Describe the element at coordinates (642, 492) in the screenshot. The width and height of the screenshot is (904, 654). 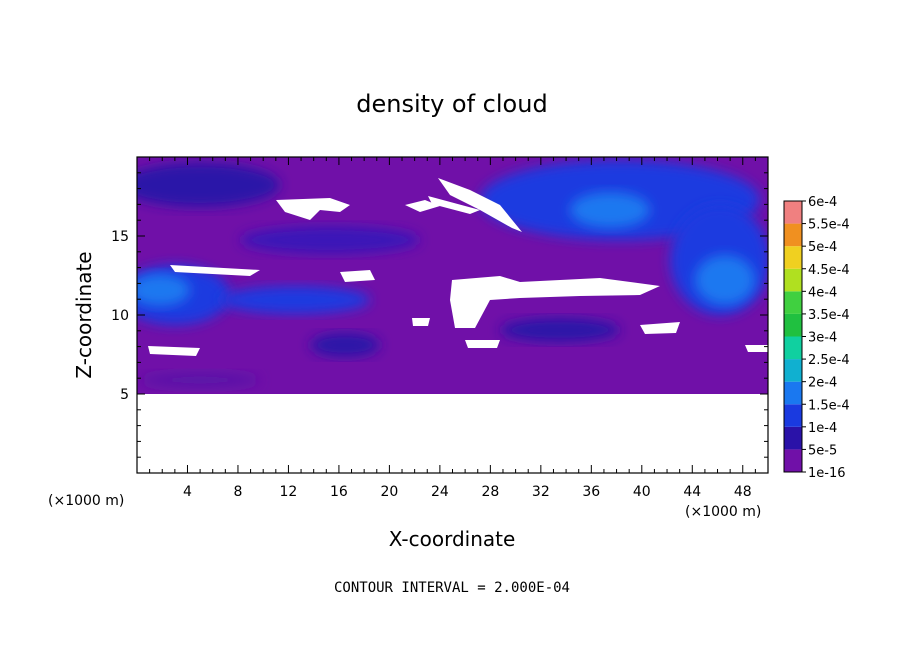
I see `x-tick-label: 40` at that location.